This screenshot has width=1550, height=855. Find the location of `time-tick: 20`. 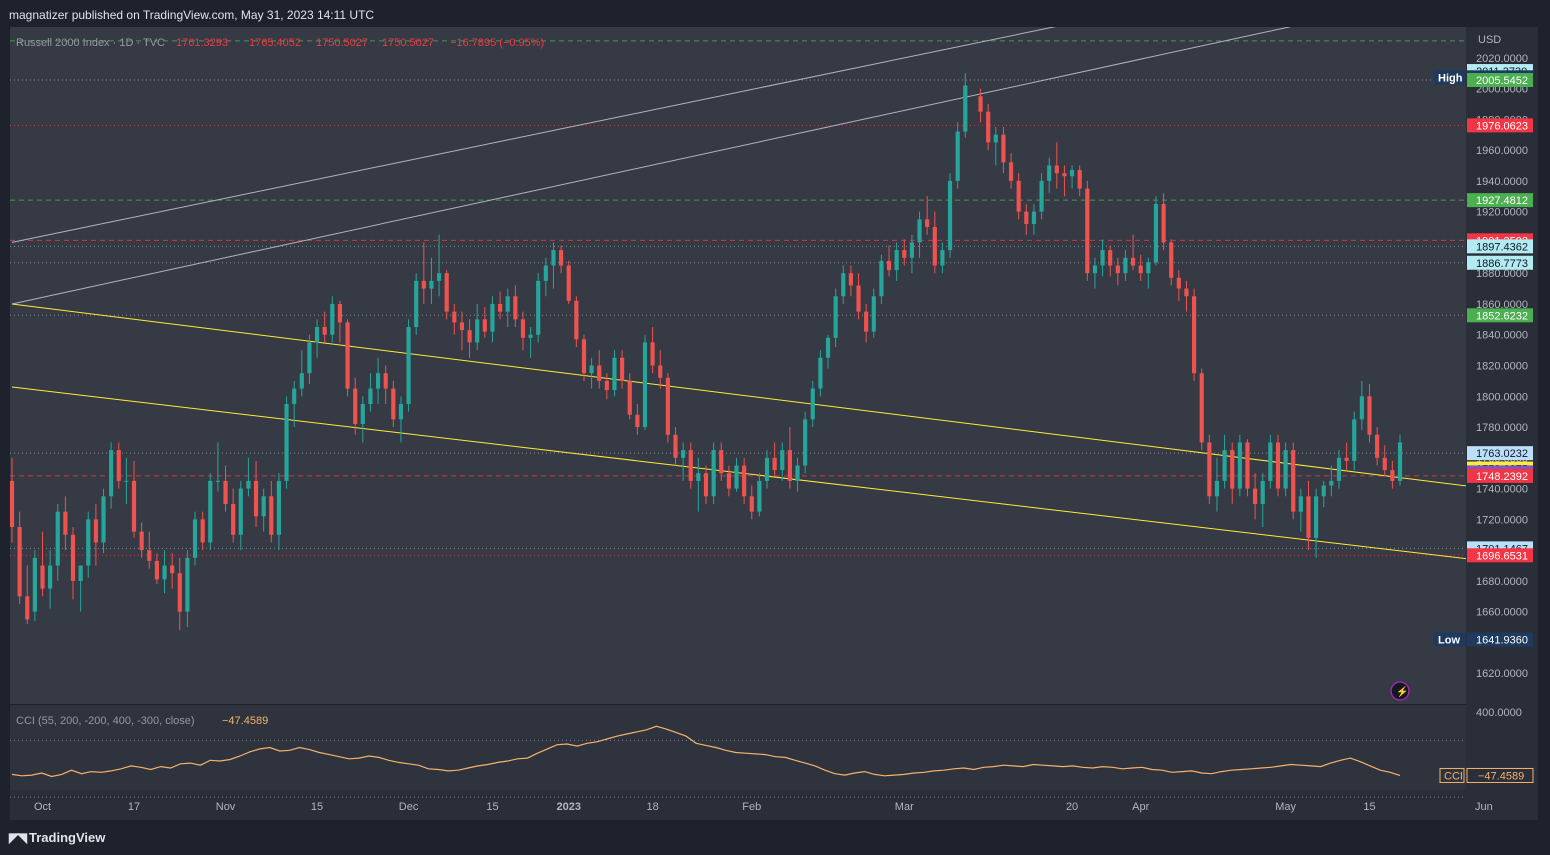

time-tick: 20 is located at coordinates (1072, 807).